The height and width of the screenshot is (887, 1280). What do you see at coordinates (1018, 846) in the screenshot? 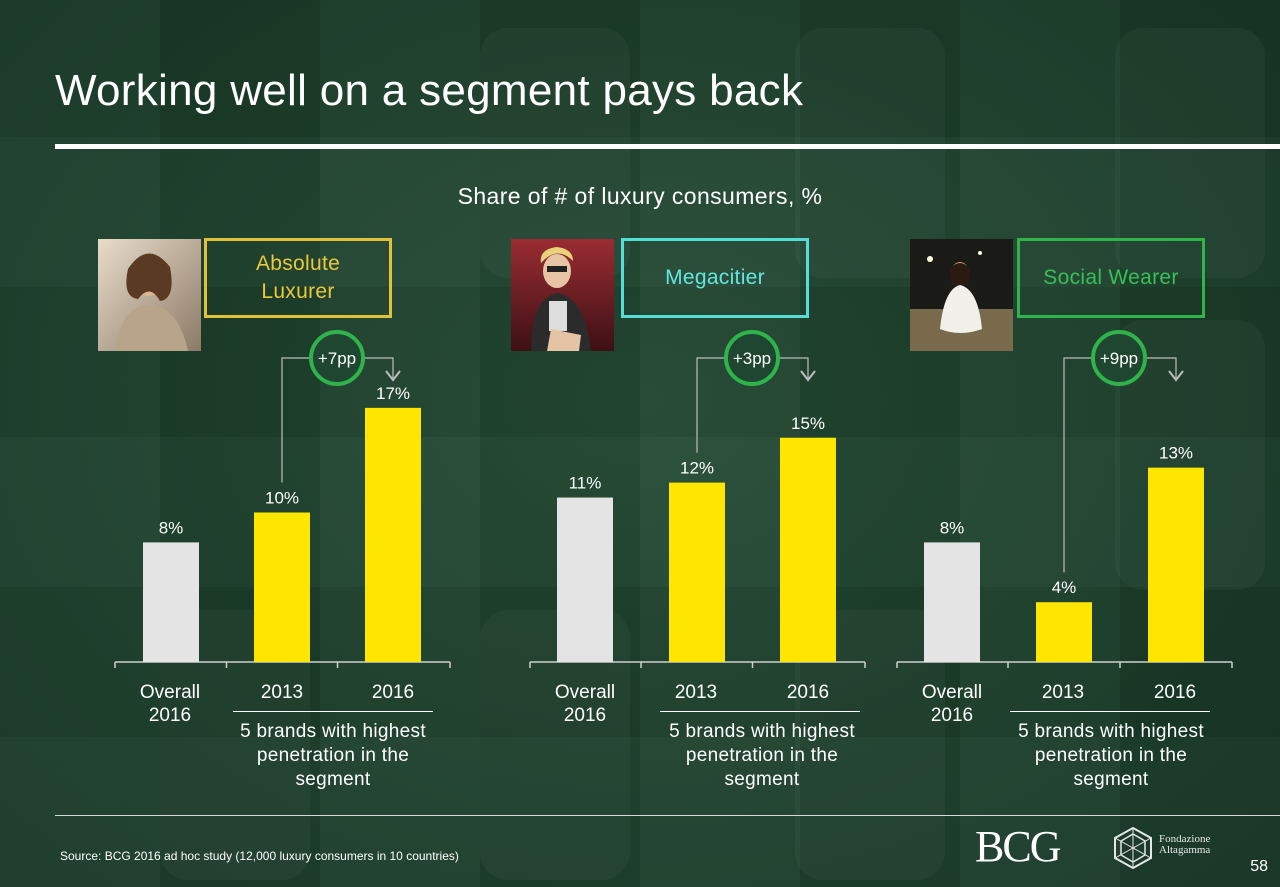
I see `bcg-logo: BCG` at bounding box center [1018, 846].